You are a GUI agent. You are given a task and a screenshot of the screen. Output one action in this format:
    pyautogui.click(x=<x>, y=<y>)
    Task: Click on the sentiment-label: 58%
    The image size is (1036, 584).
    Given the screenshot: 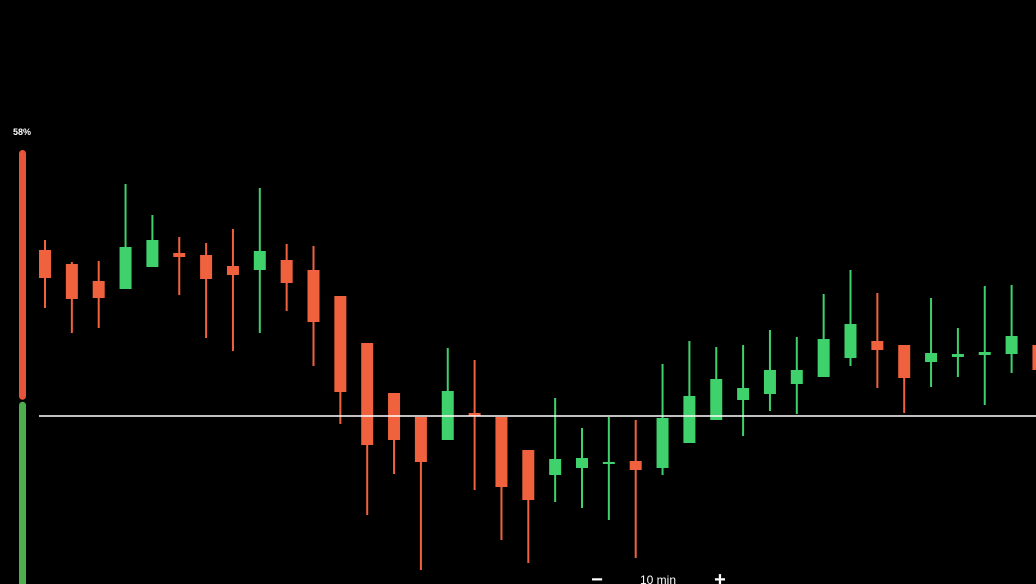 What is the action you would take?
    pyautogui.click(x=22, y=132)
    